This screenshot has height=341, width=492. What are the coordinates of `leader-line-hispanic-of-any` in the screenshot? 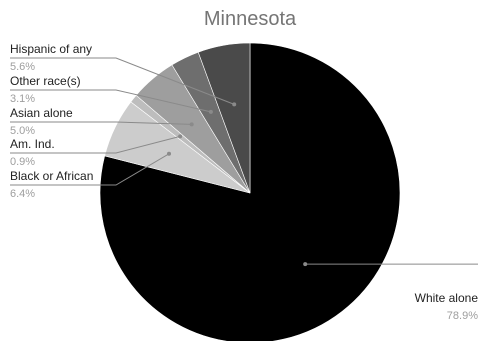 It's located at (122, 81).